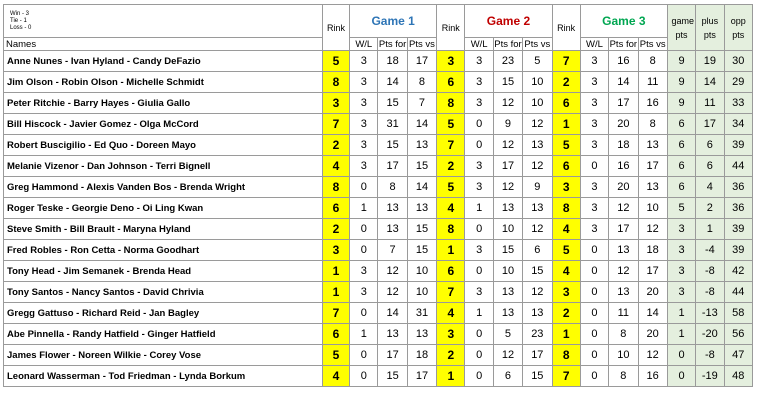 The height and width of the screenshot is (401, 759). What do you see at coordinates (451, 271) in the screenshot?
I see `game-2-rink: 6` at bounding box center [451, 271].